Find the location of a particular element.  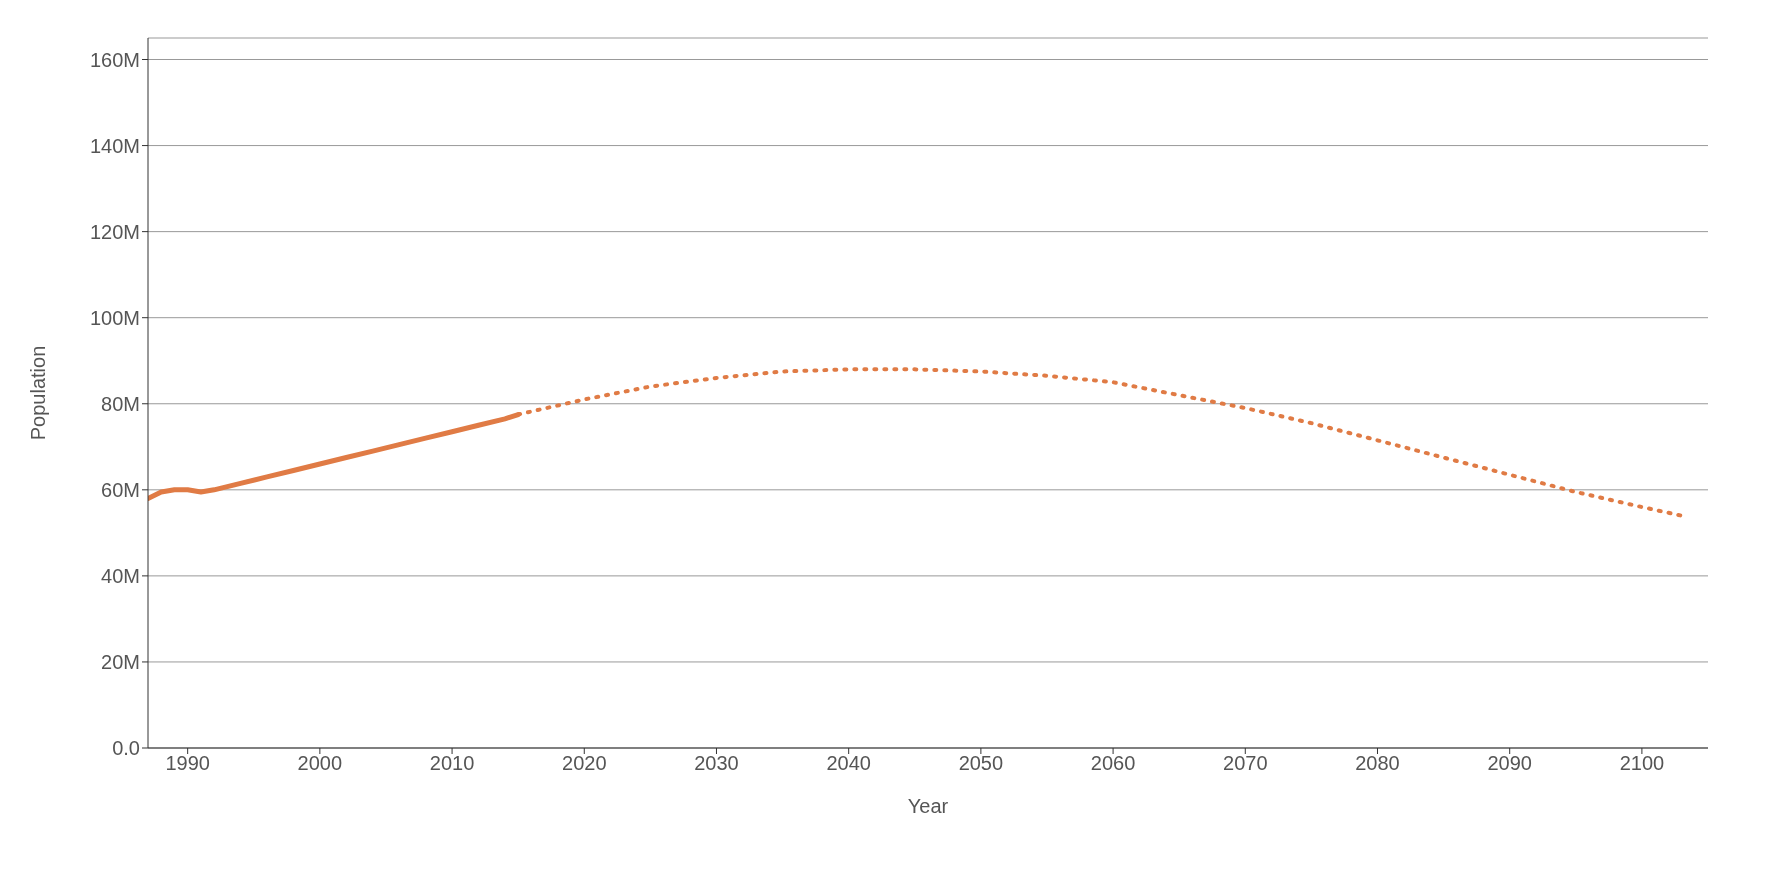

x-tick-label: 2090 is located at coordinates (1509, 763).